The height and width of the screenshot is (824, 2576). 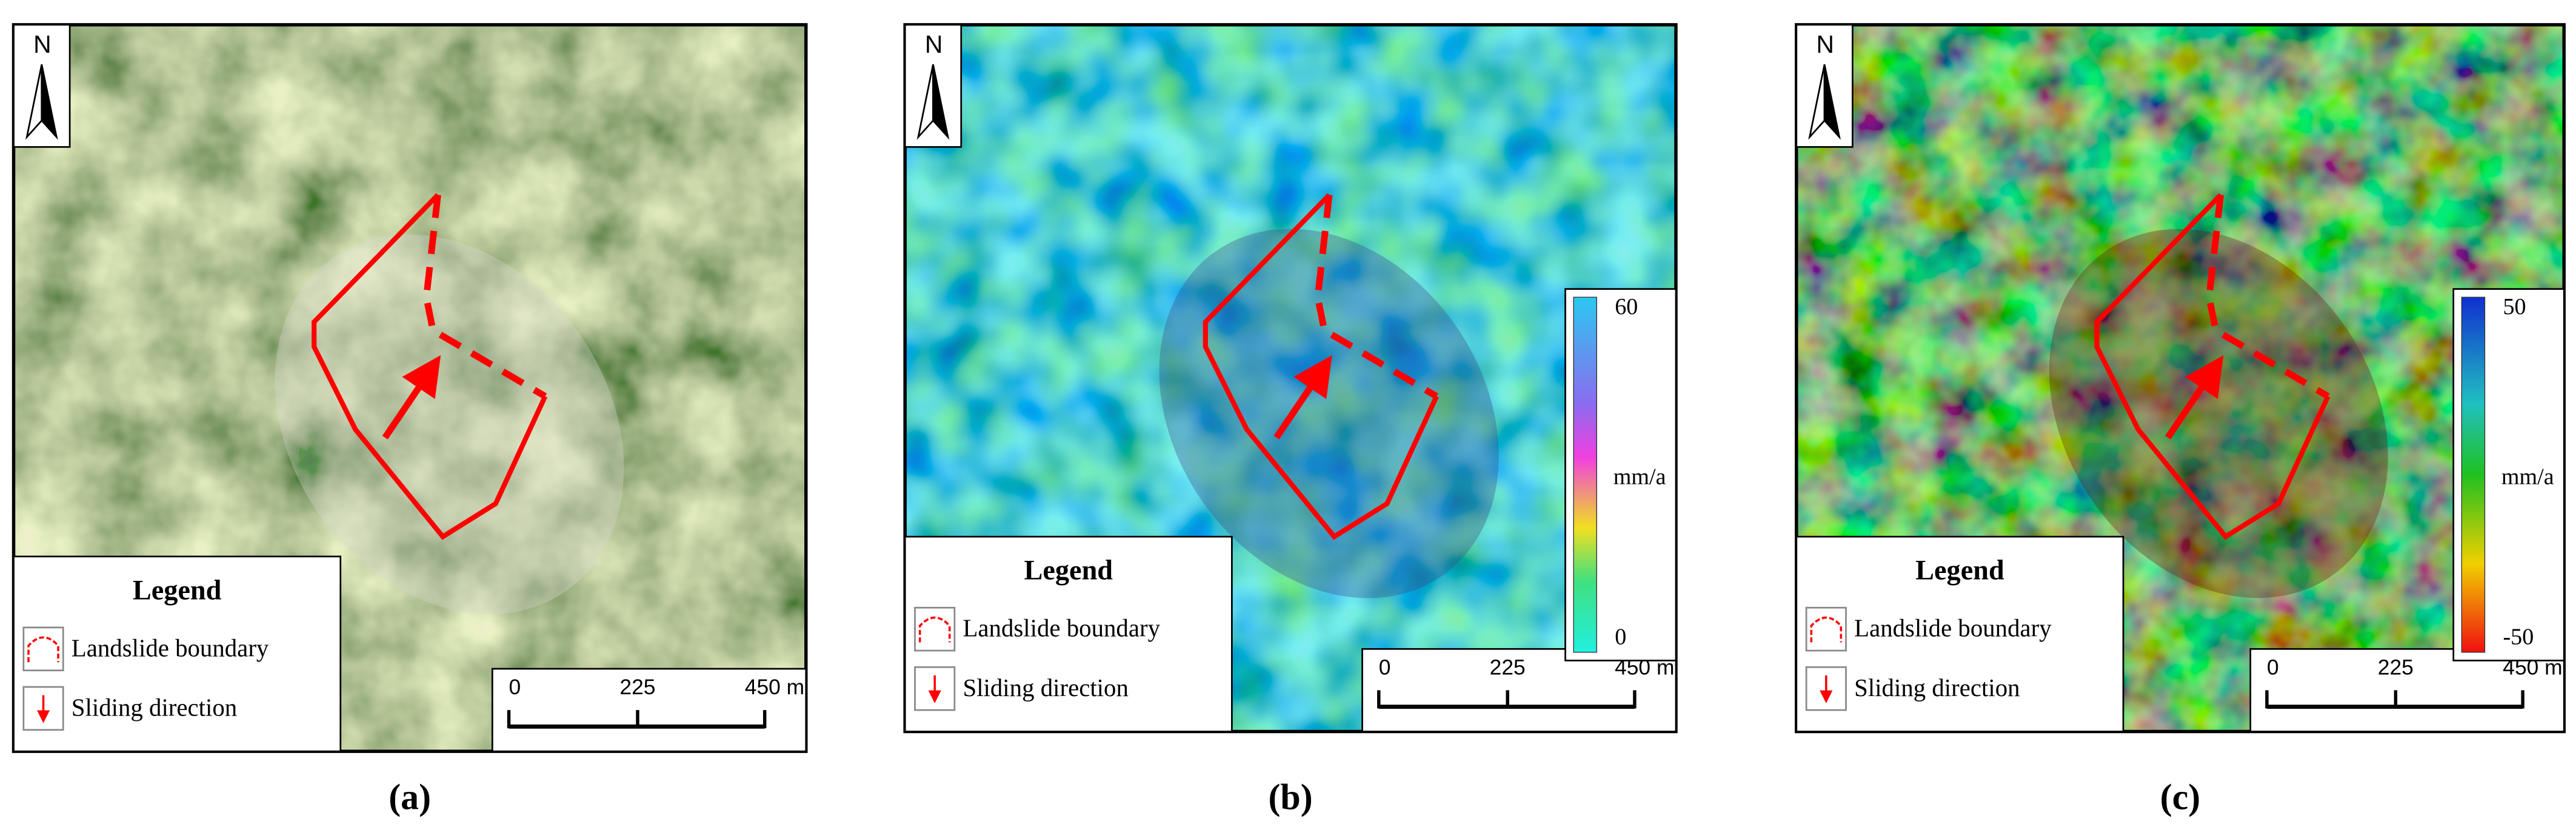 I want to click on colorbar-min: 0, so click(x=1620, y=637).